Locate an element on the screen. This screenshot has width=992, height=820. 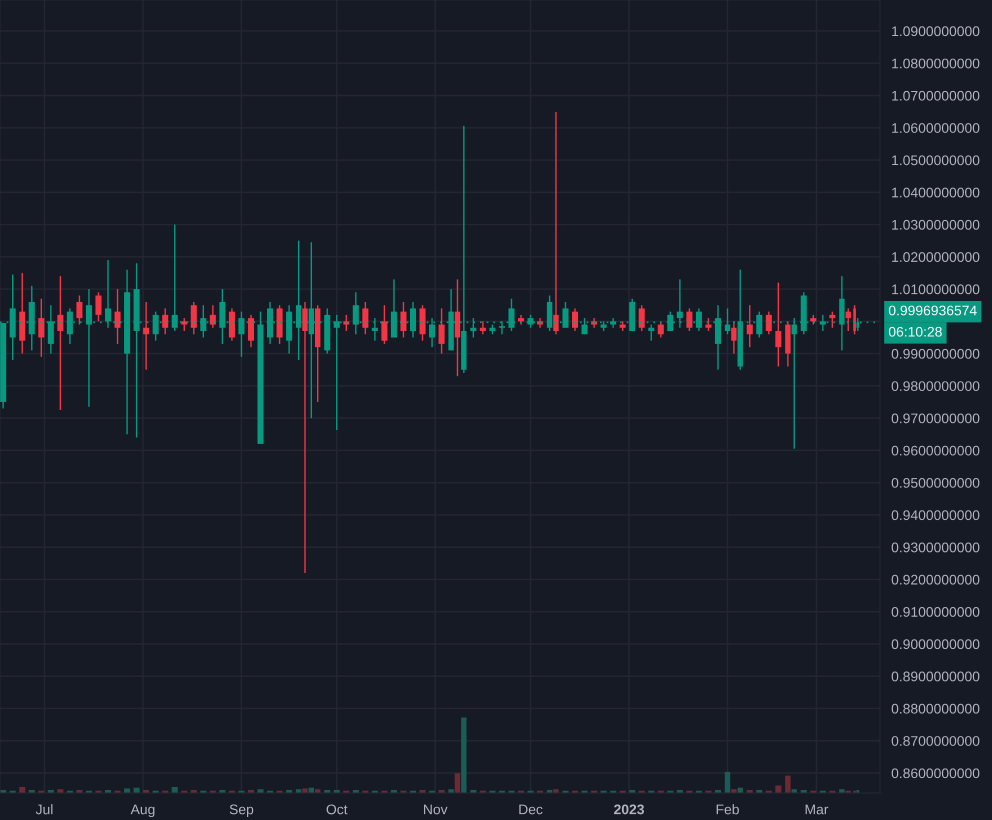
y-tick-label: 0.9200000000 is located at coordinates (936, 579).